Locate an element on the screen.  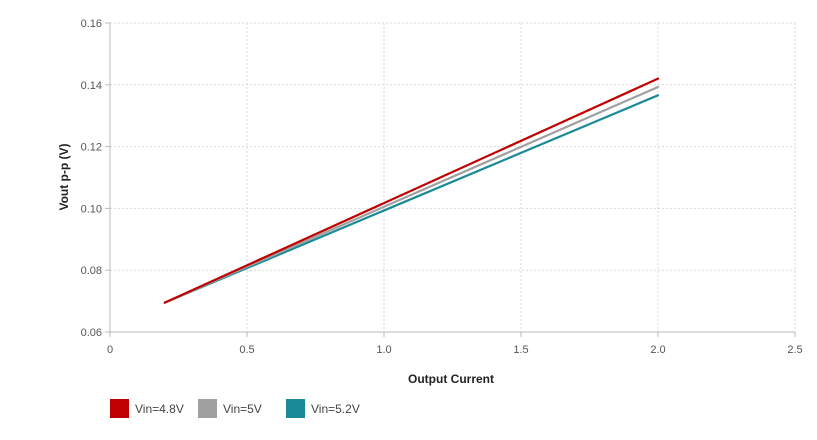
x-tick-label: 2.0 is located at coordinates (657, 350).